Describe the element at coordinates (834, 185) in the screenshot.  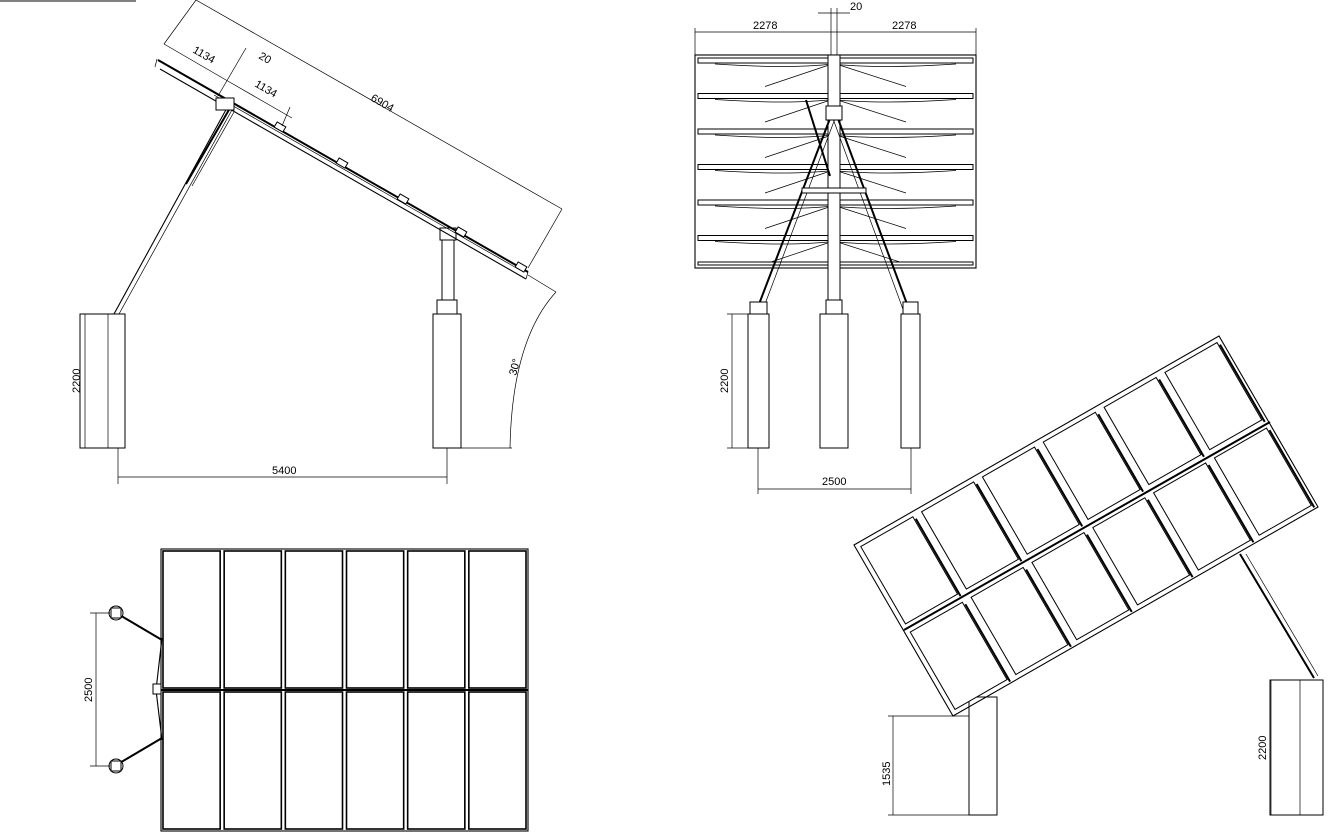
I see `front-center-mast` at that location.